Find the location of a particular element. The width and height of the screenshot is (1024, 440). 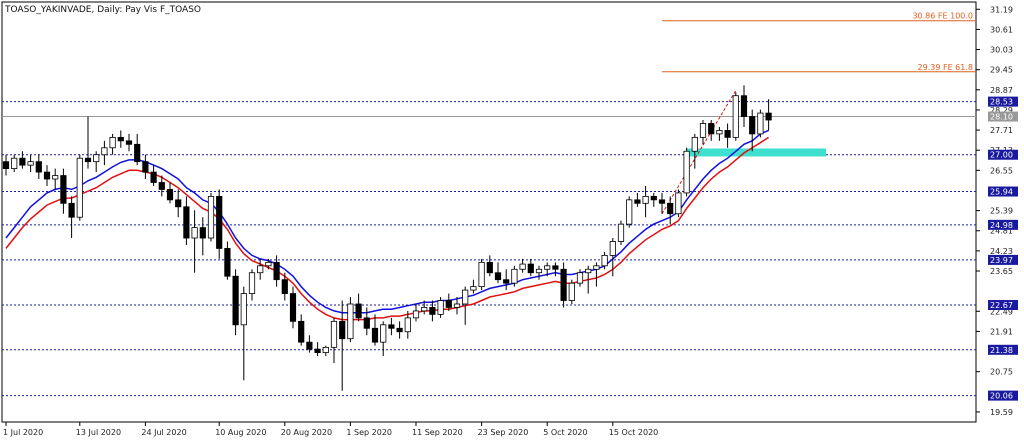

y-tick-label: 21.91 is located at coordinates (1001, 331).